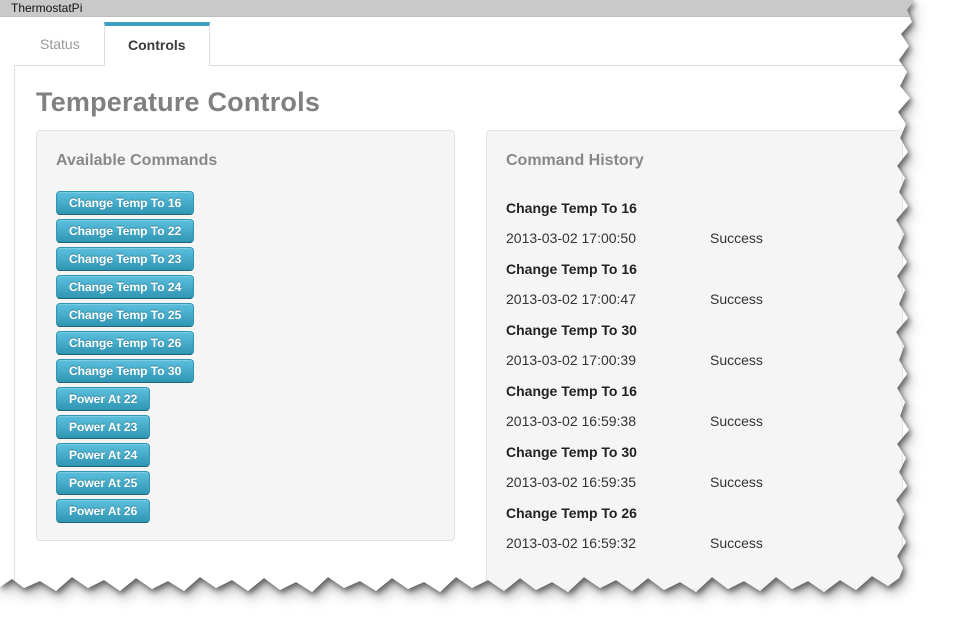  What do you see at coordinates (103, 427) in the screenshot?
I see `command-button: Power At 23` at bounding box center [103, 427].